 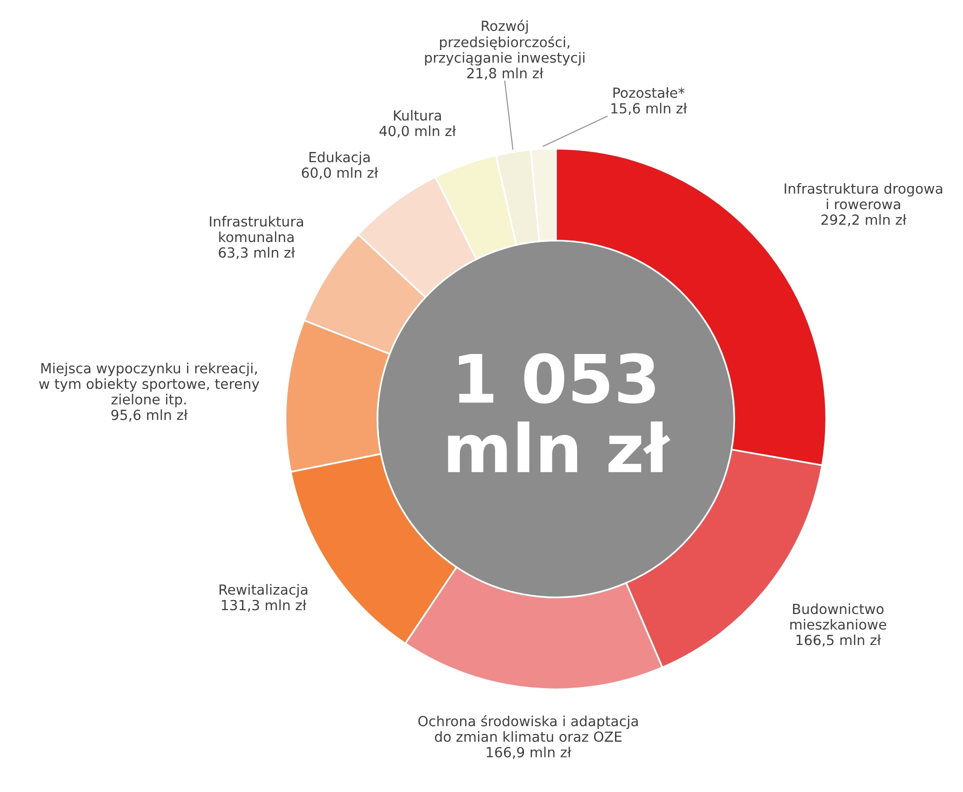 I want to click on data-label: 166,9 mln zł, so click(x=529, y=752).